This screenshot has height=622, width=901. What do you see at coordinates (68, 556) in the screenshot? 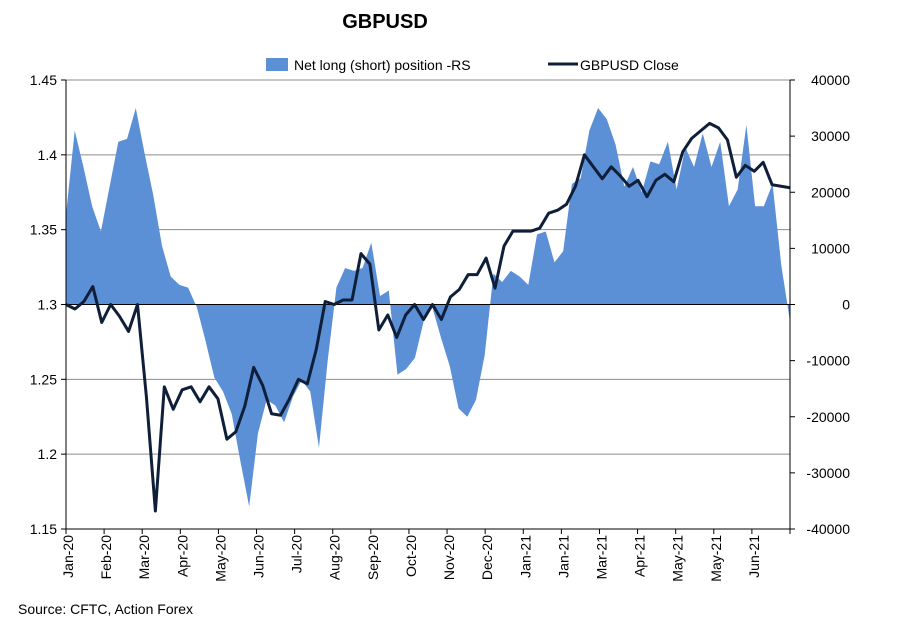
I see `x-tick-label: Jan-20` at bounding box center [68, 556].